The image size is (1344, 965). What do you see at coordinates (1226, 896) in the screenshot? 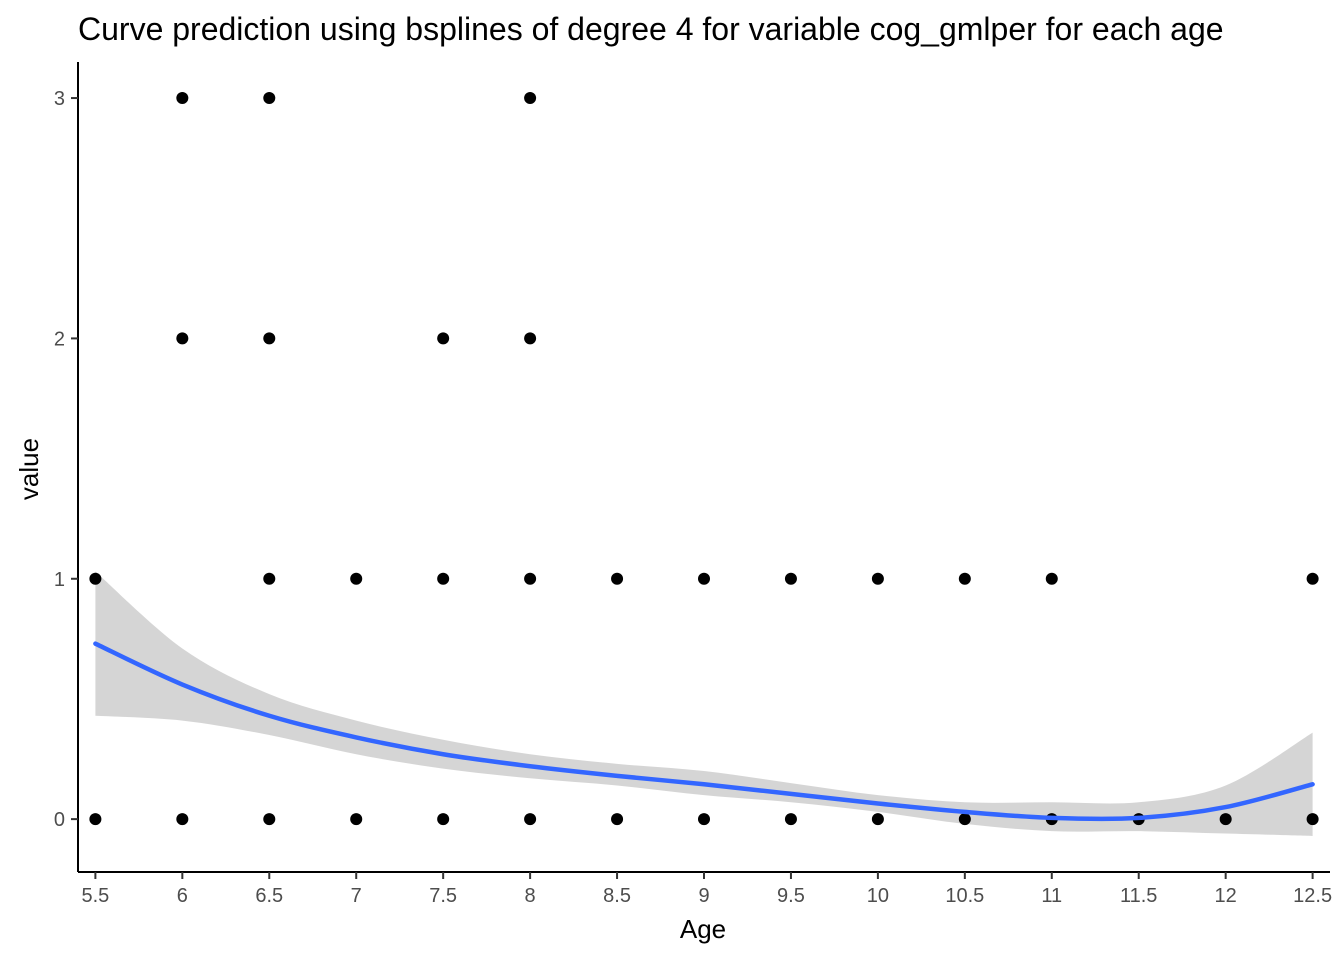
I see `x-tick-label: 12` at bounding box center [1226, 896].